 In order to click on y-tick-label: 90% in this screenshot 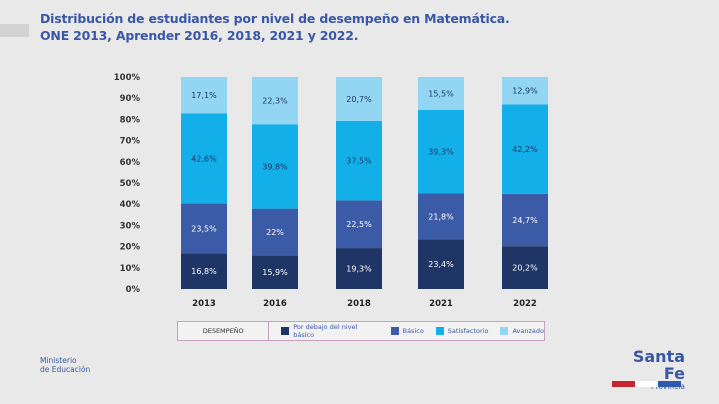, I will do `click(130, 99)`.